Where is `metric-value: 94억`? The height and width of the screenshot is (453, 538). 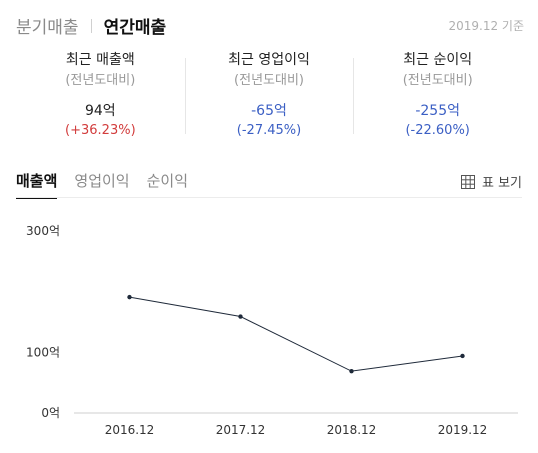
metric-value: 94억 is located at coordinates (100, 111).